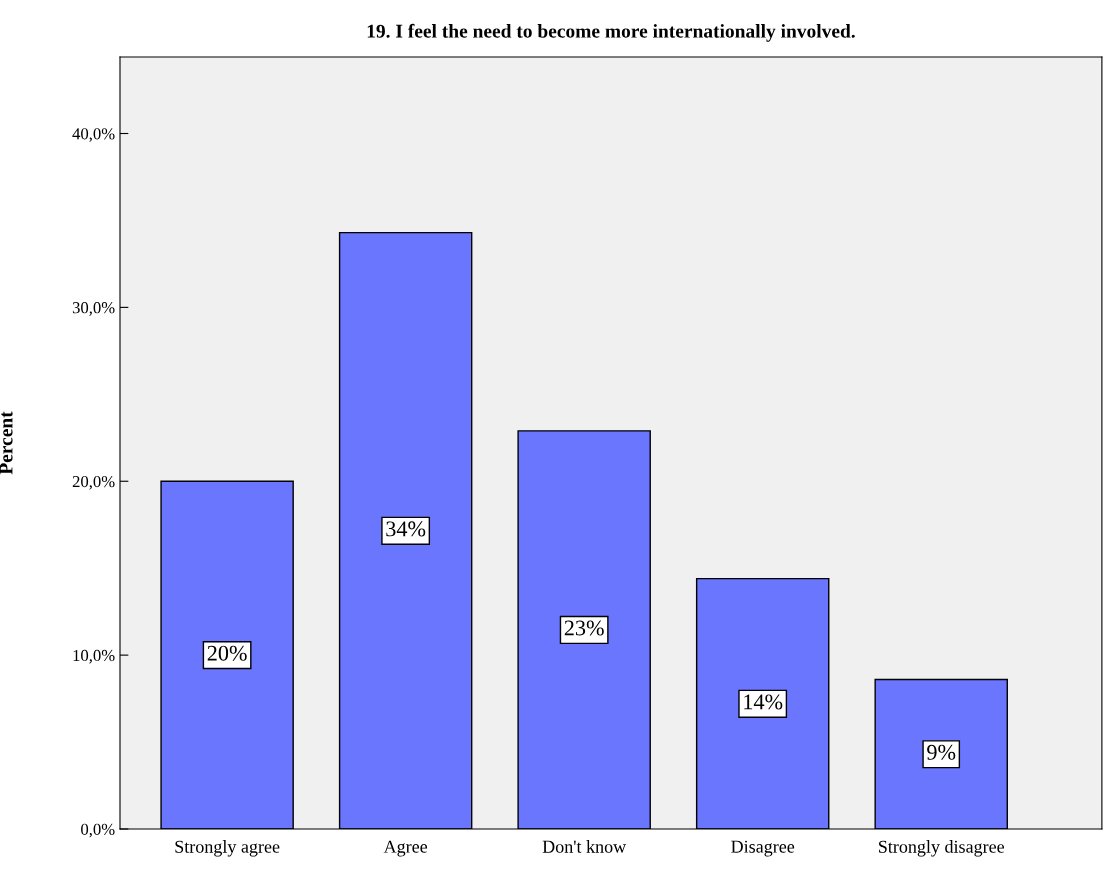 The image size is (1103, 875). I want to click on y-tick-label: 10,0%, so click(94, 656).